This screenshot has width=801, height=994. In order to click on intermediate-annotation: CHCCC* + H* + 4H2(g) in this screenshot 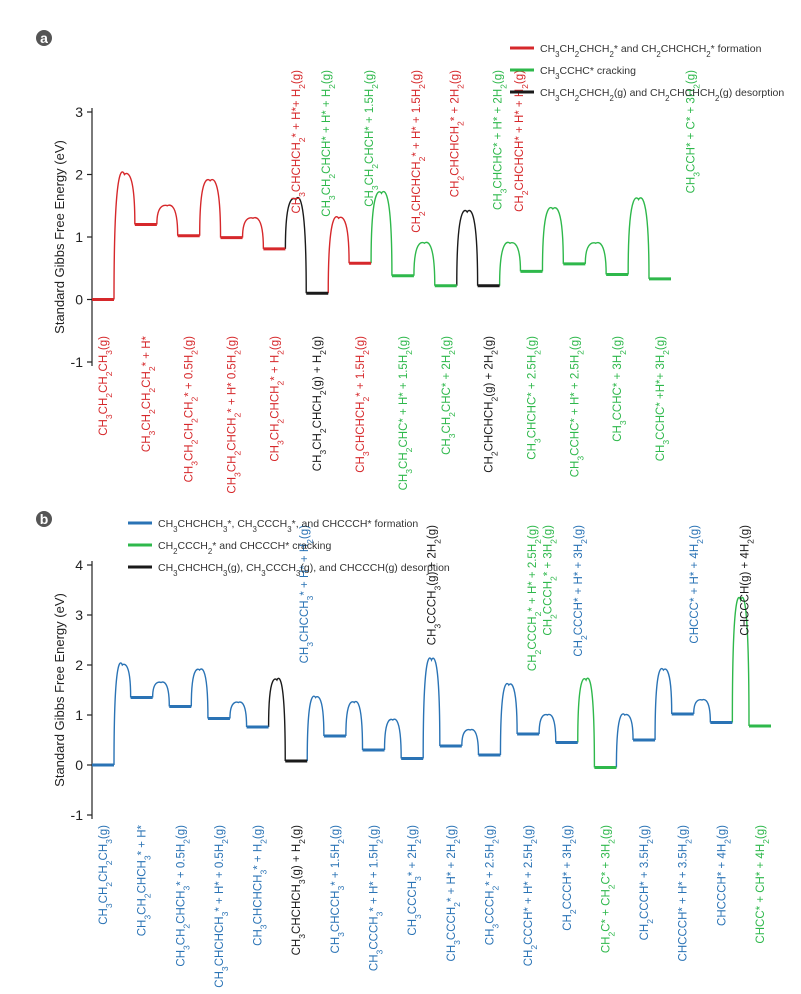, I will do `click(697, 584)`.